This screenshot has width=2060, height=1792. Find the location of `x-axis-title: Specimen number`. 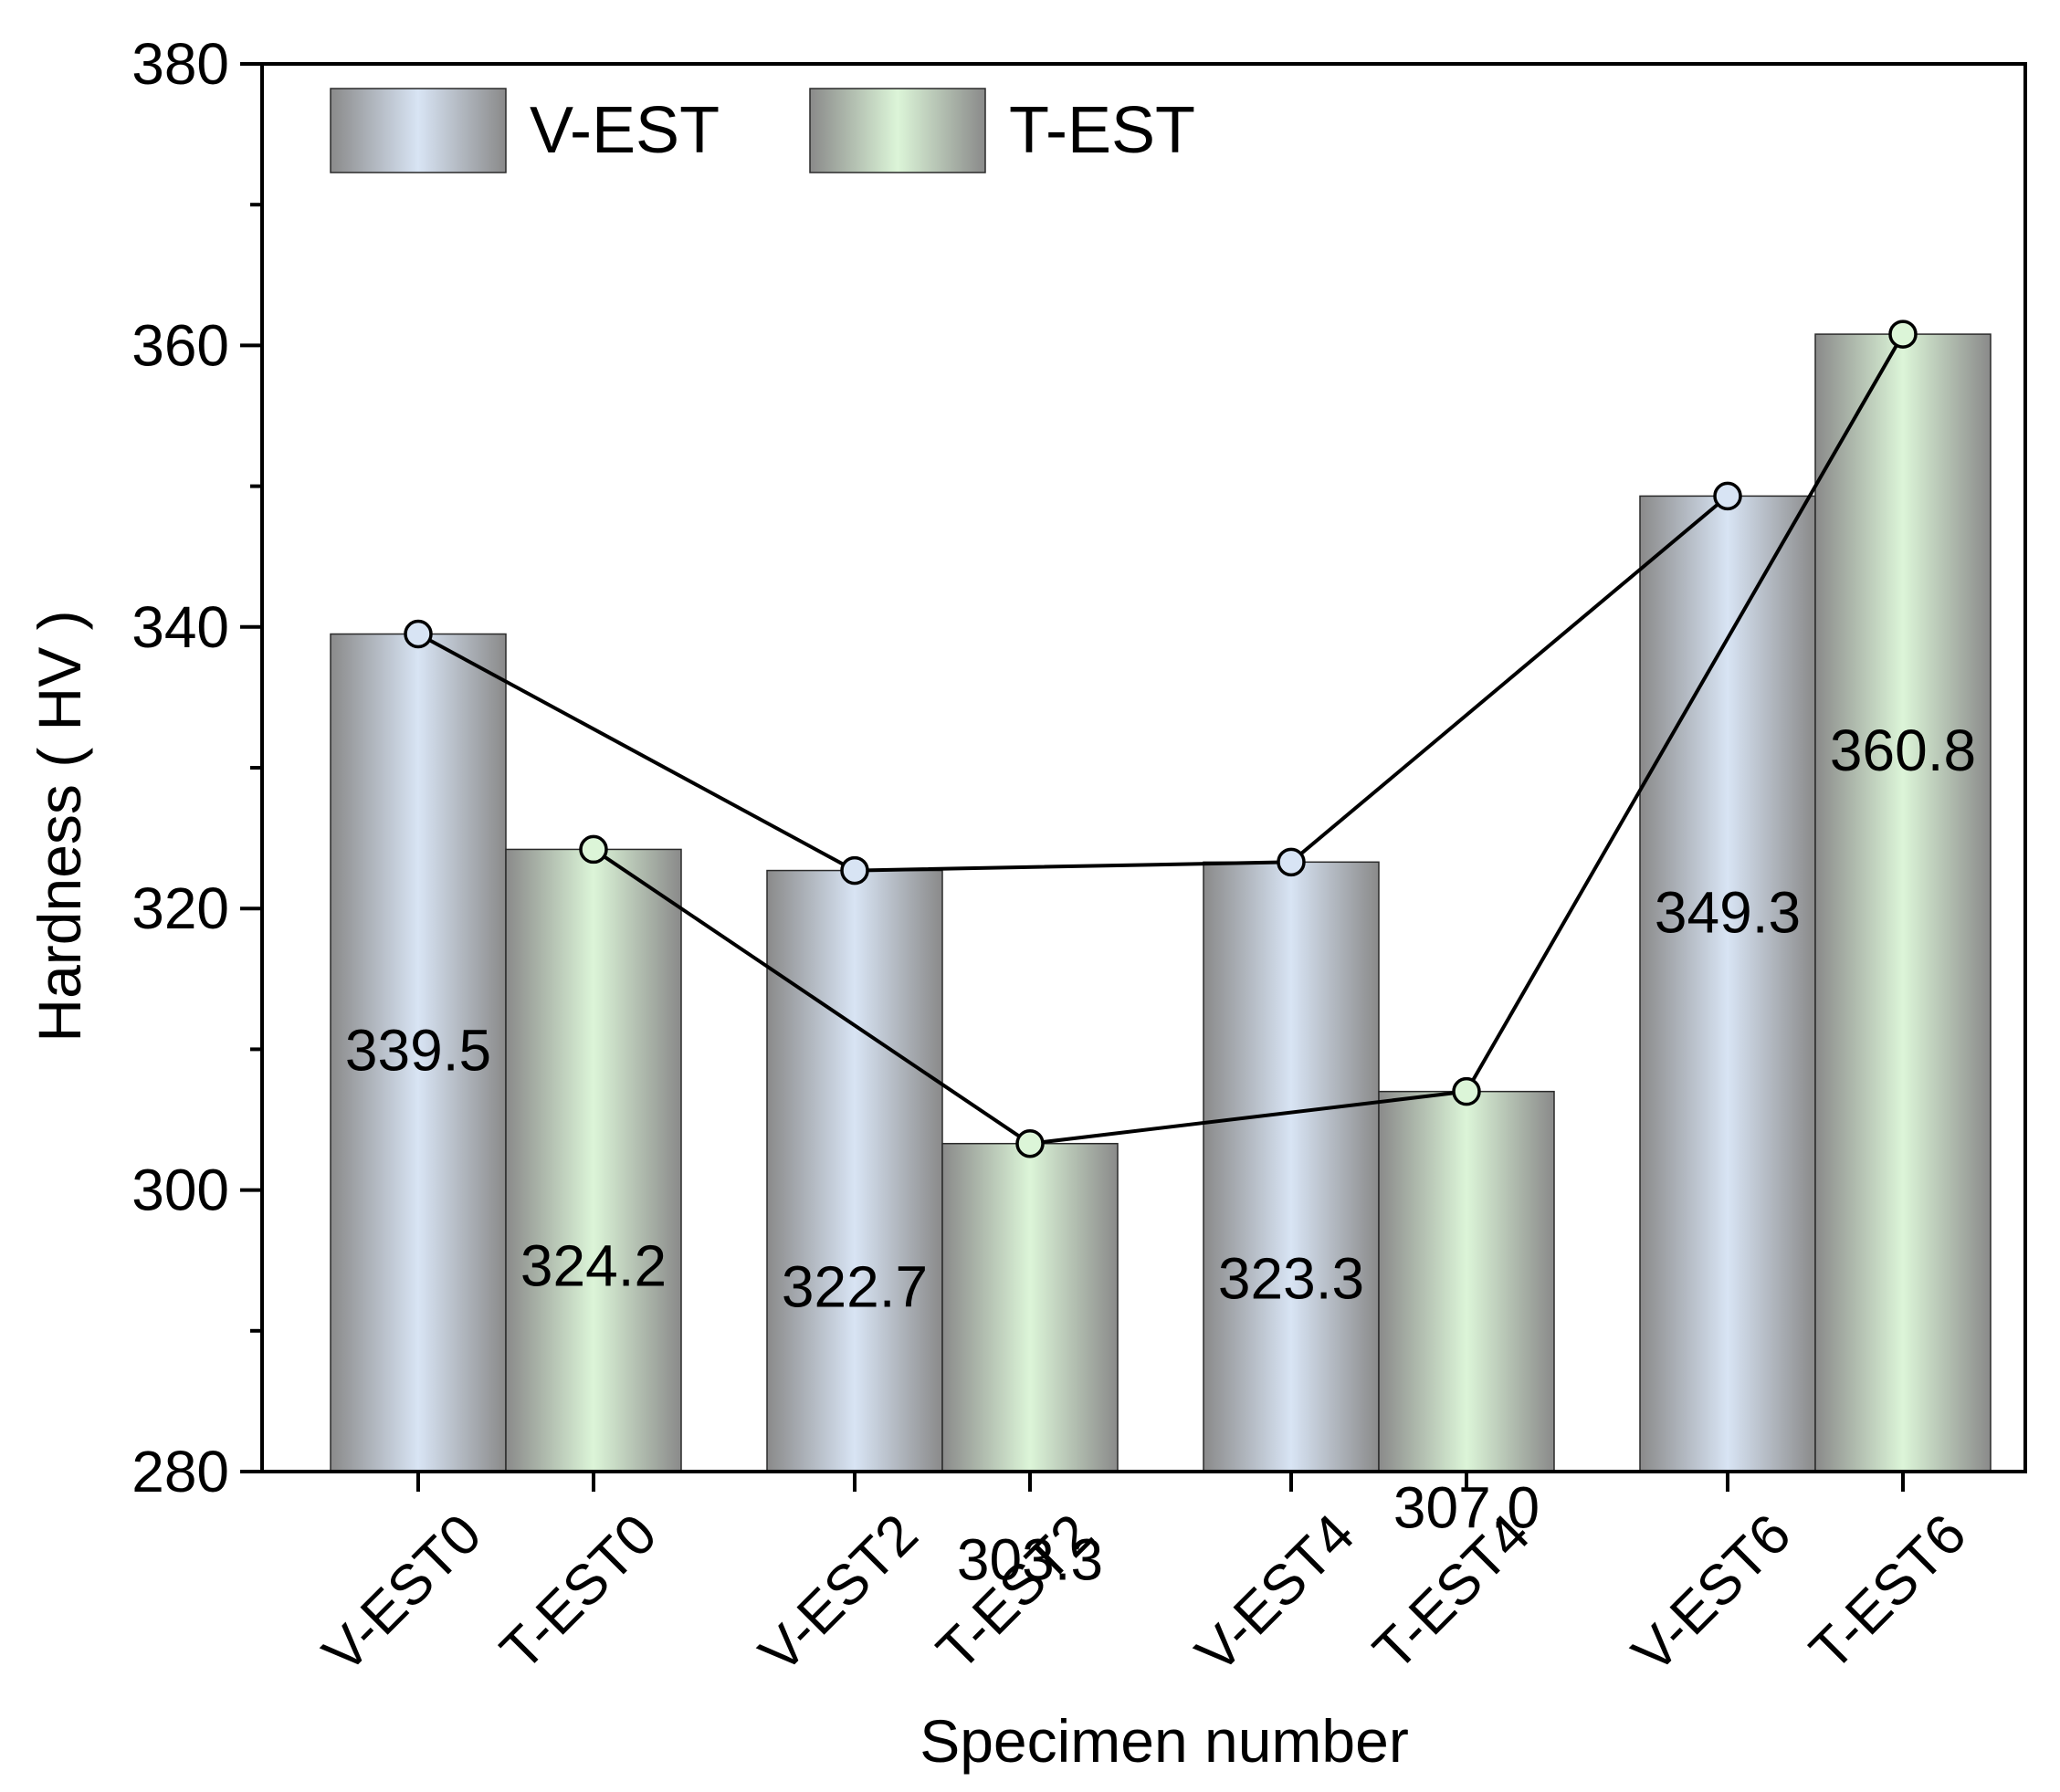

x-axis-title: Specimen number is located at coordinates (1165, 1741).